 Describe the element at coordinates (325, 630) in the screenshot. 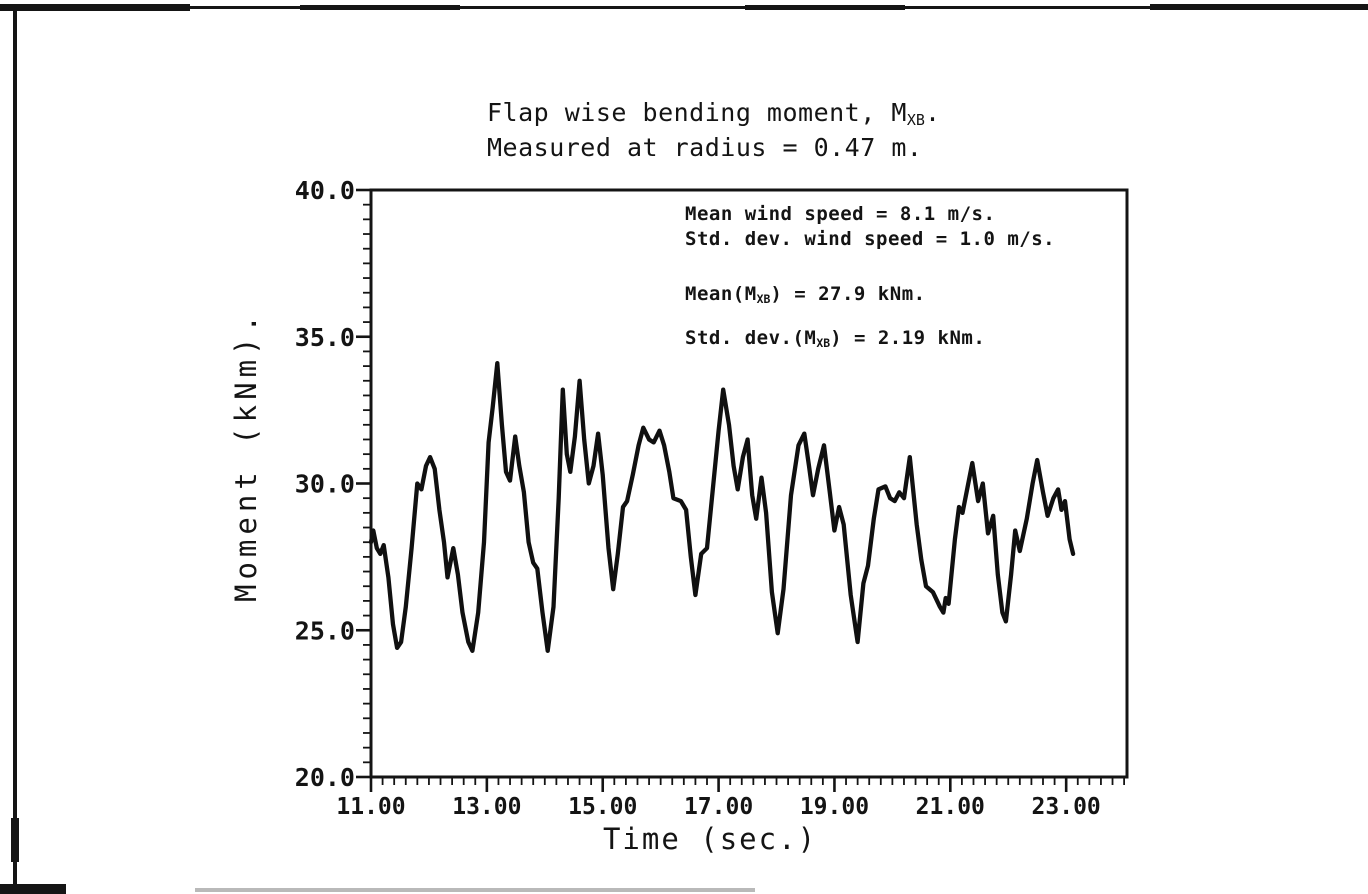

I see `y-tick-label: 25.0` at that location.